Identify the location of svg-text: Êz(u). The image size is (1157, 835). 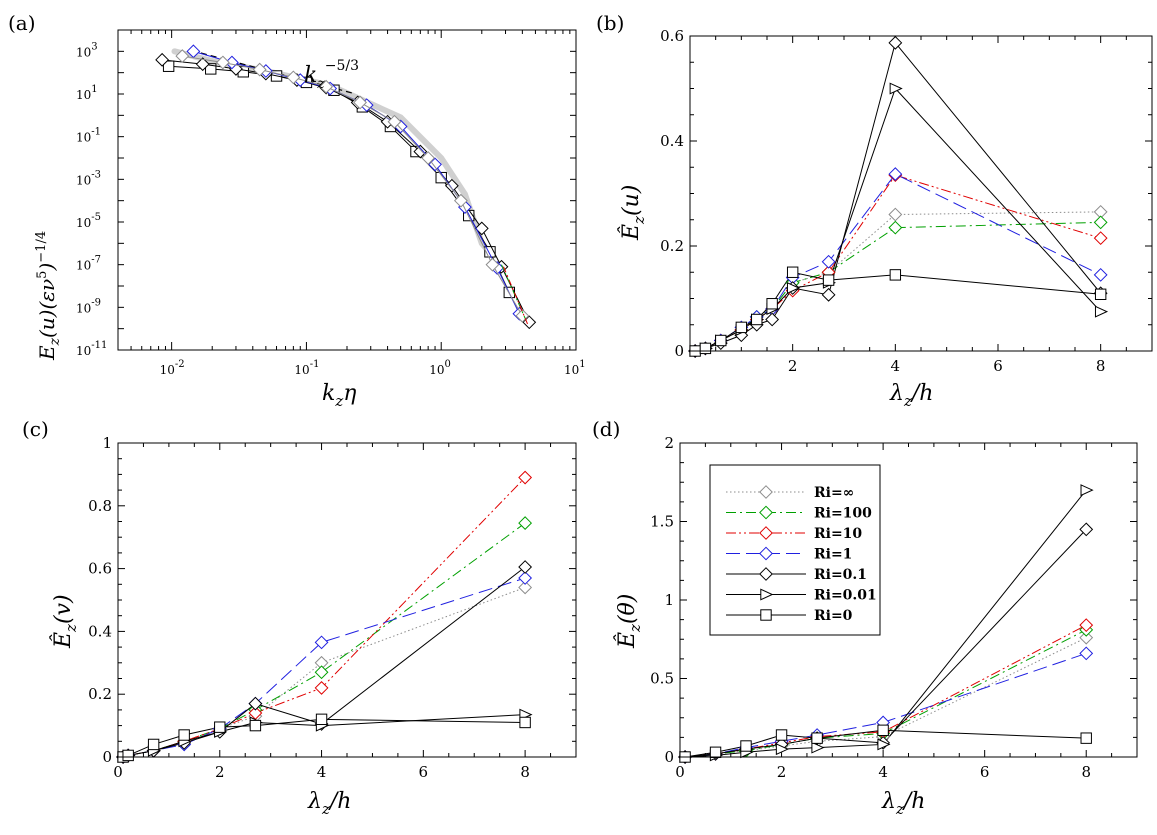
(632, 213).